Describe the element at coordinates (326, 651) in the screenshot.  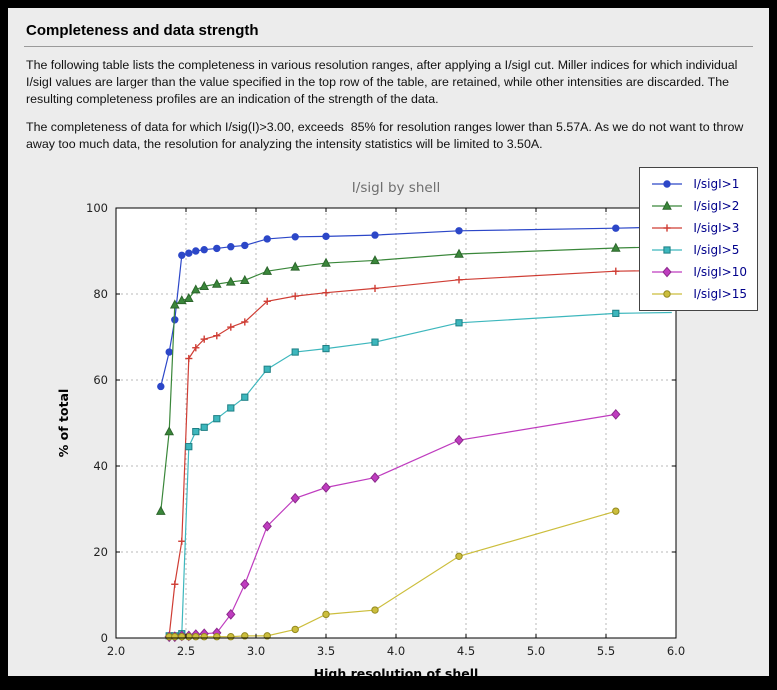
I see `svg-text: 3.5` at that location.